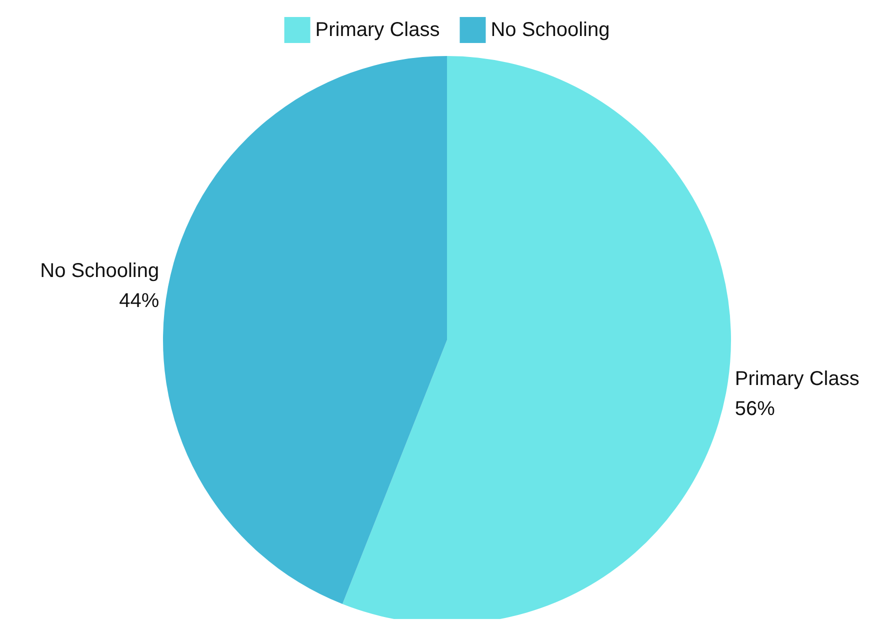 The image size is (894, 627). I want to click on data-label: 56%, so click(755, 409).